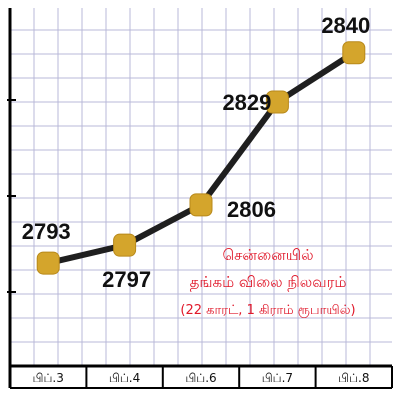 This screenshot has width=400, height=400. I want to click on title-line-3: (22 காரட், 1 கிராம் ரூபாயில்), so click(267, 310).